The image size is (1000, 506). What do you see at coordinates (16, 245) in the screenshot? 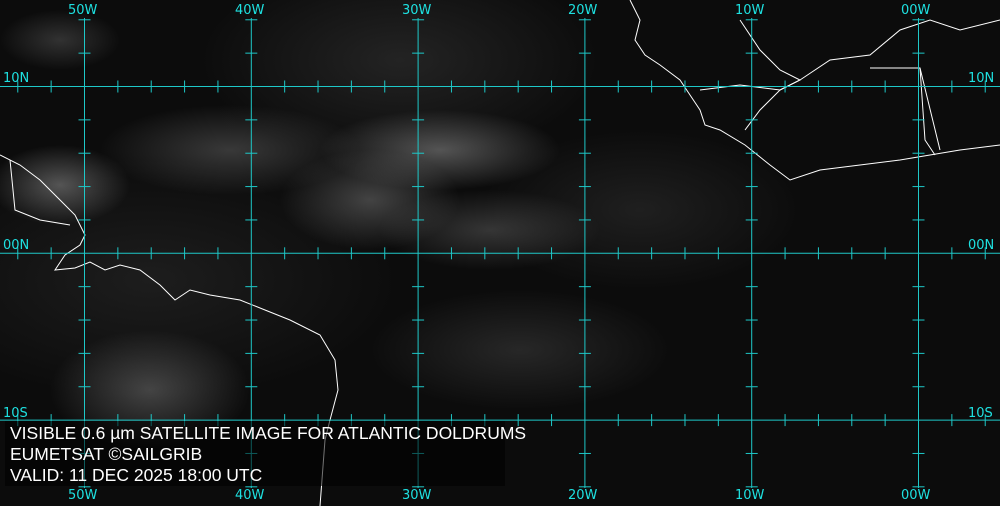
I see `lat-label-left: 00N` at bounding box center [16, 245].